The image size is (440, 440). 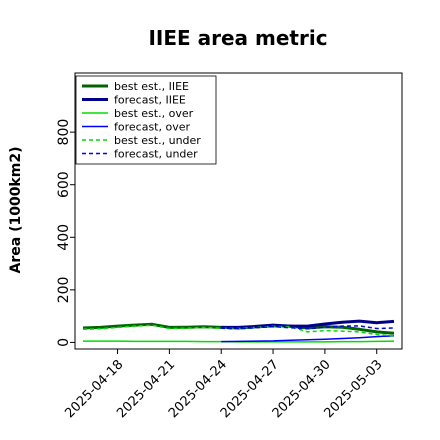 What do you see at coordinates (150, 100) in the screenshot?
I see `legend-label: forecast, IIEE` at bounding box center [150, 100].